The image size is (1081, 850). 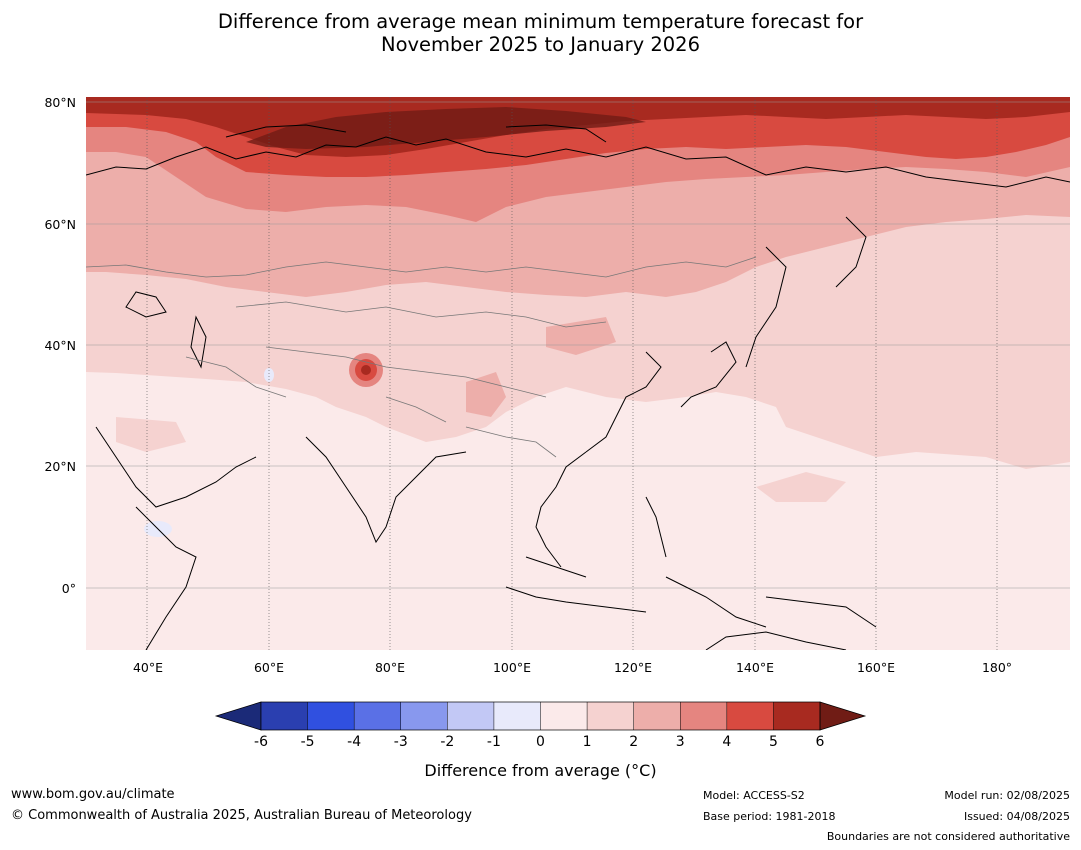 What do you see at coordinates (511, 667) in the screenshot?
I see `lon-label-100e: 100°E` at bounding box center [511, 667].